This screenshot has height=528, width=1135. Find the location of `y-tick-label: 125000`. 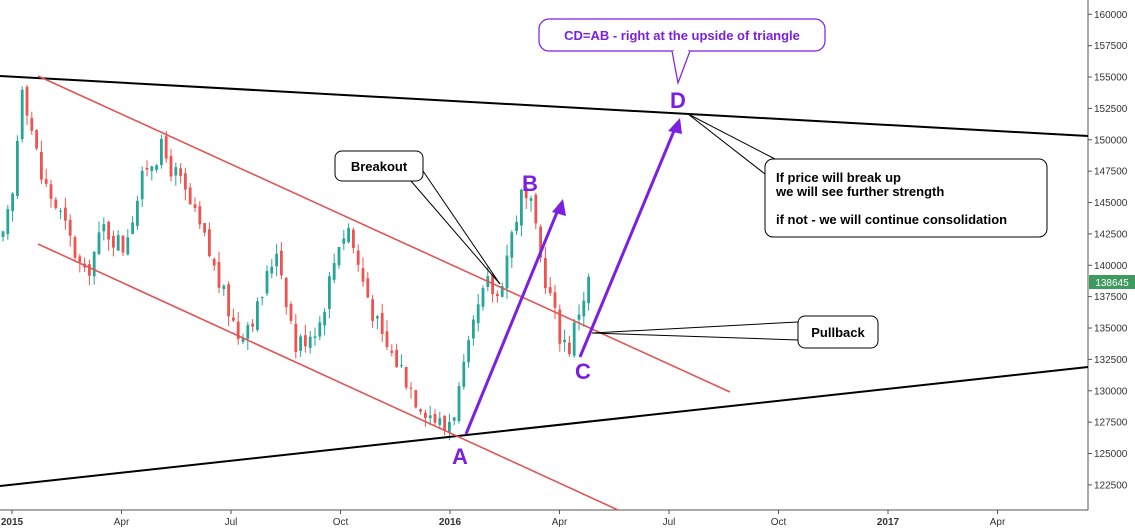

y-tick-label: 125000 is located at coordinates (1111, 454).